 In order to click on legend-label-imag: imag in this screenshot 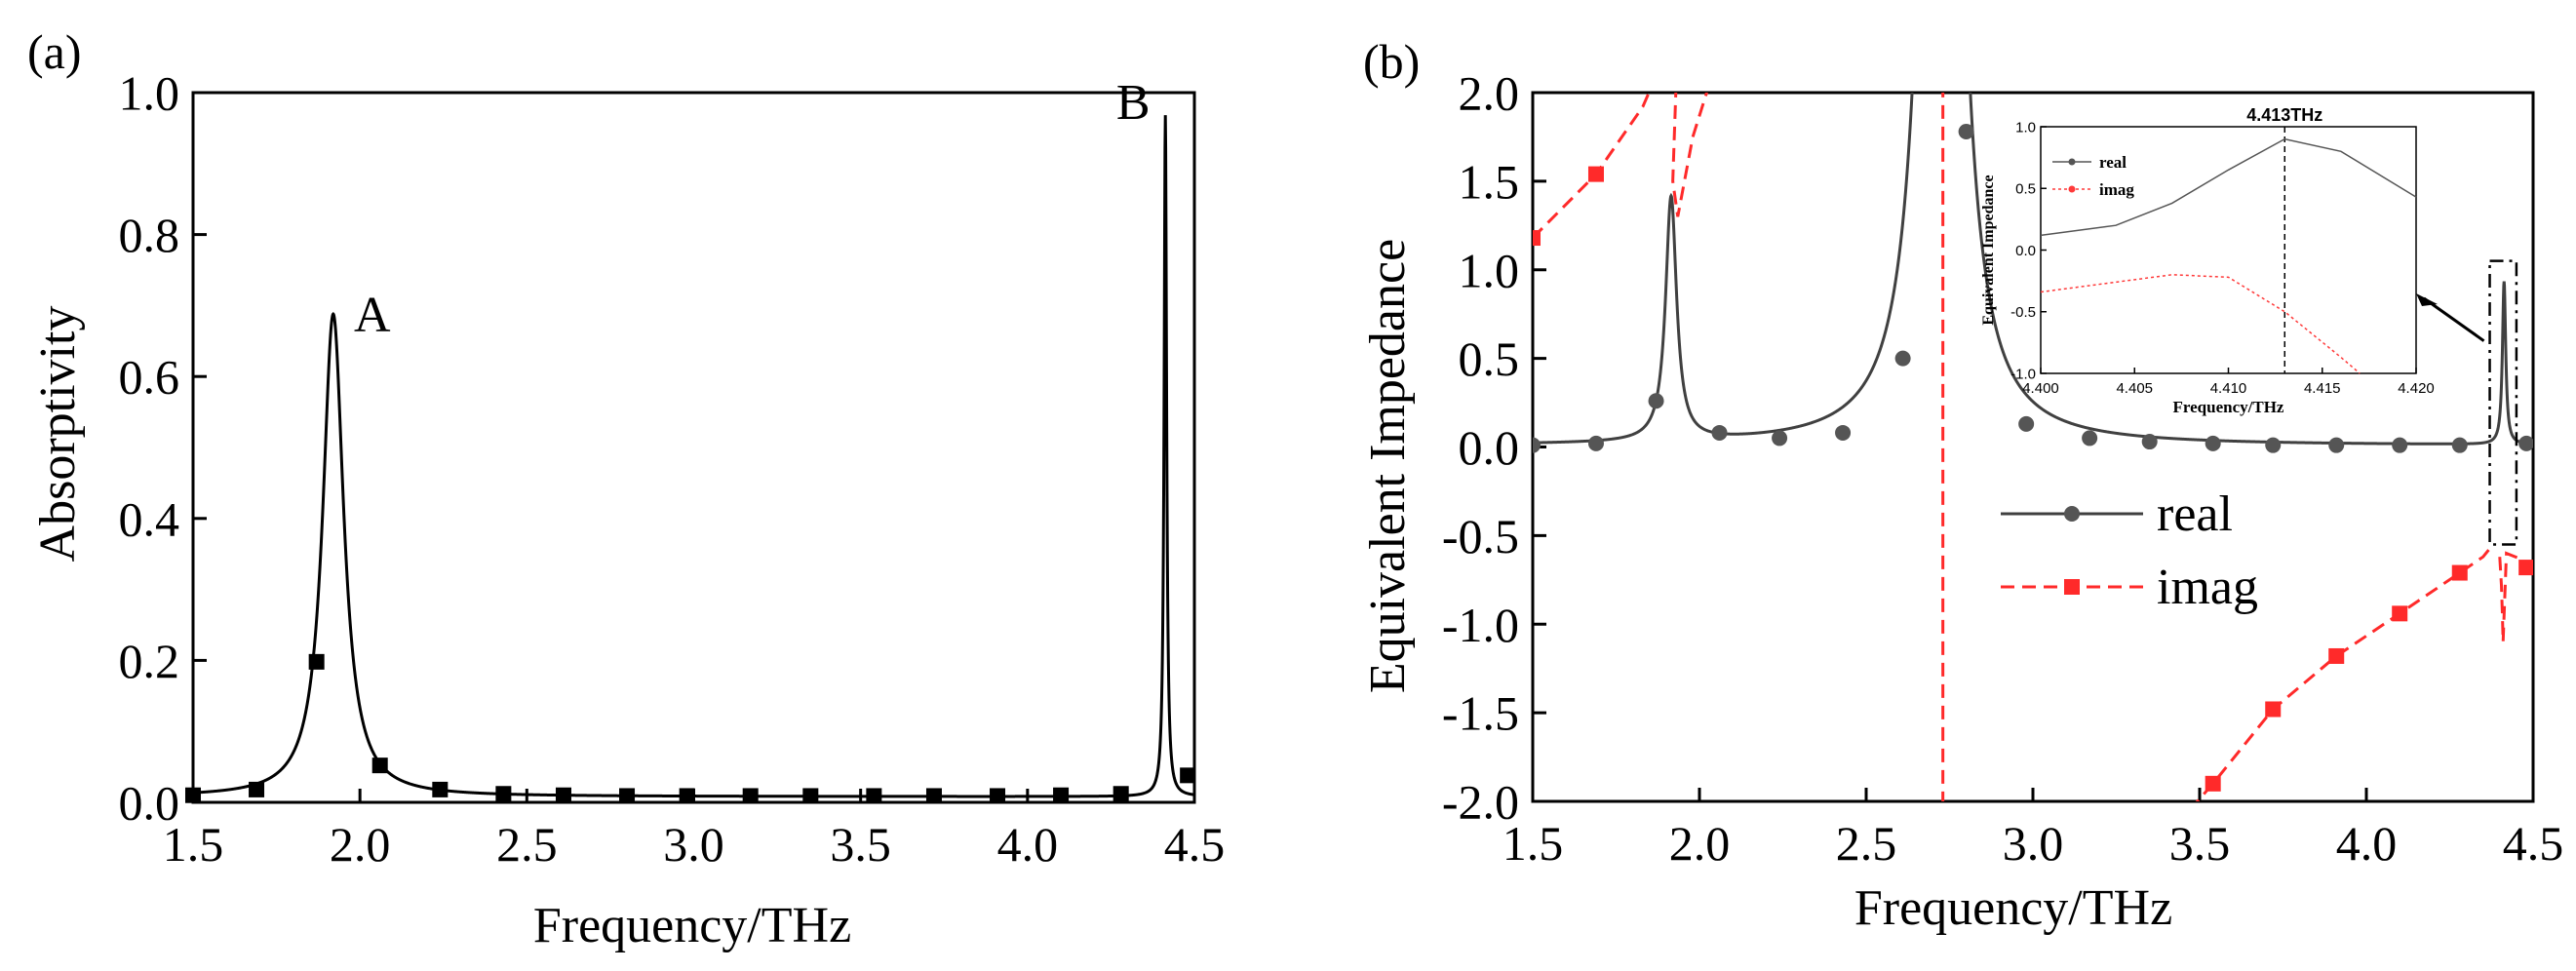, I will do `click(2207, 587)`.